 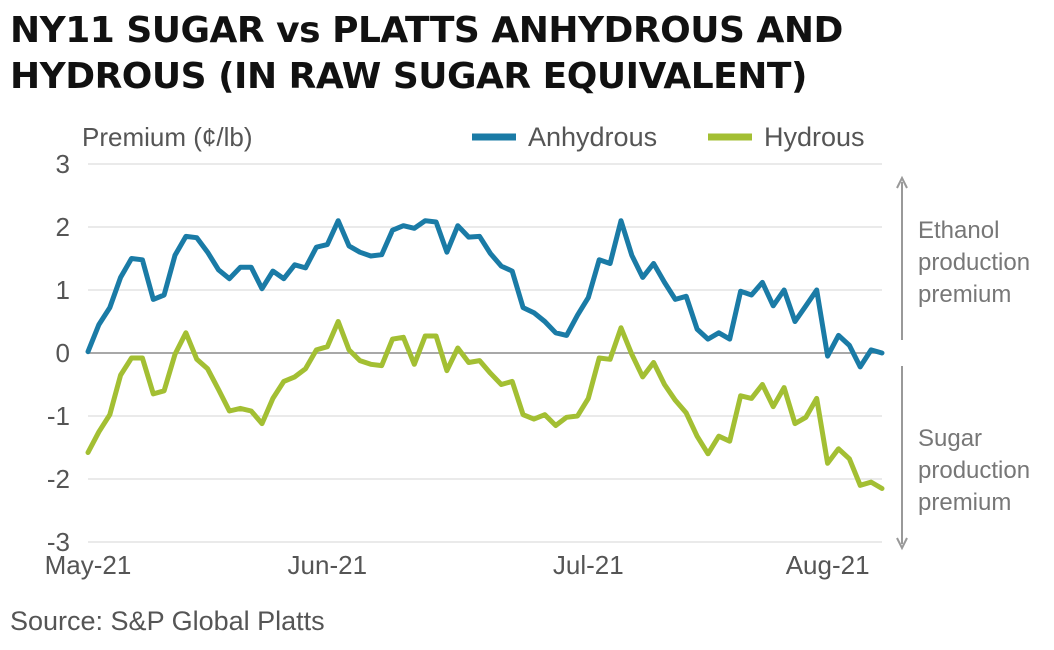 I want to click on x-tick-label: Jul-21, so click(x=588, y=565).